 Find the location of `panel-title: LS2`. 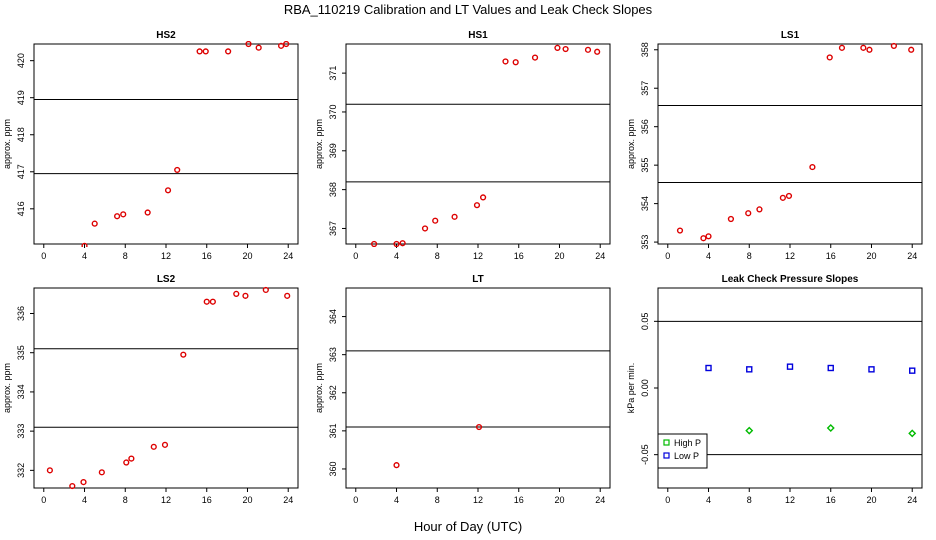

panel-title: LS2 is located at coordinates (166, 279).